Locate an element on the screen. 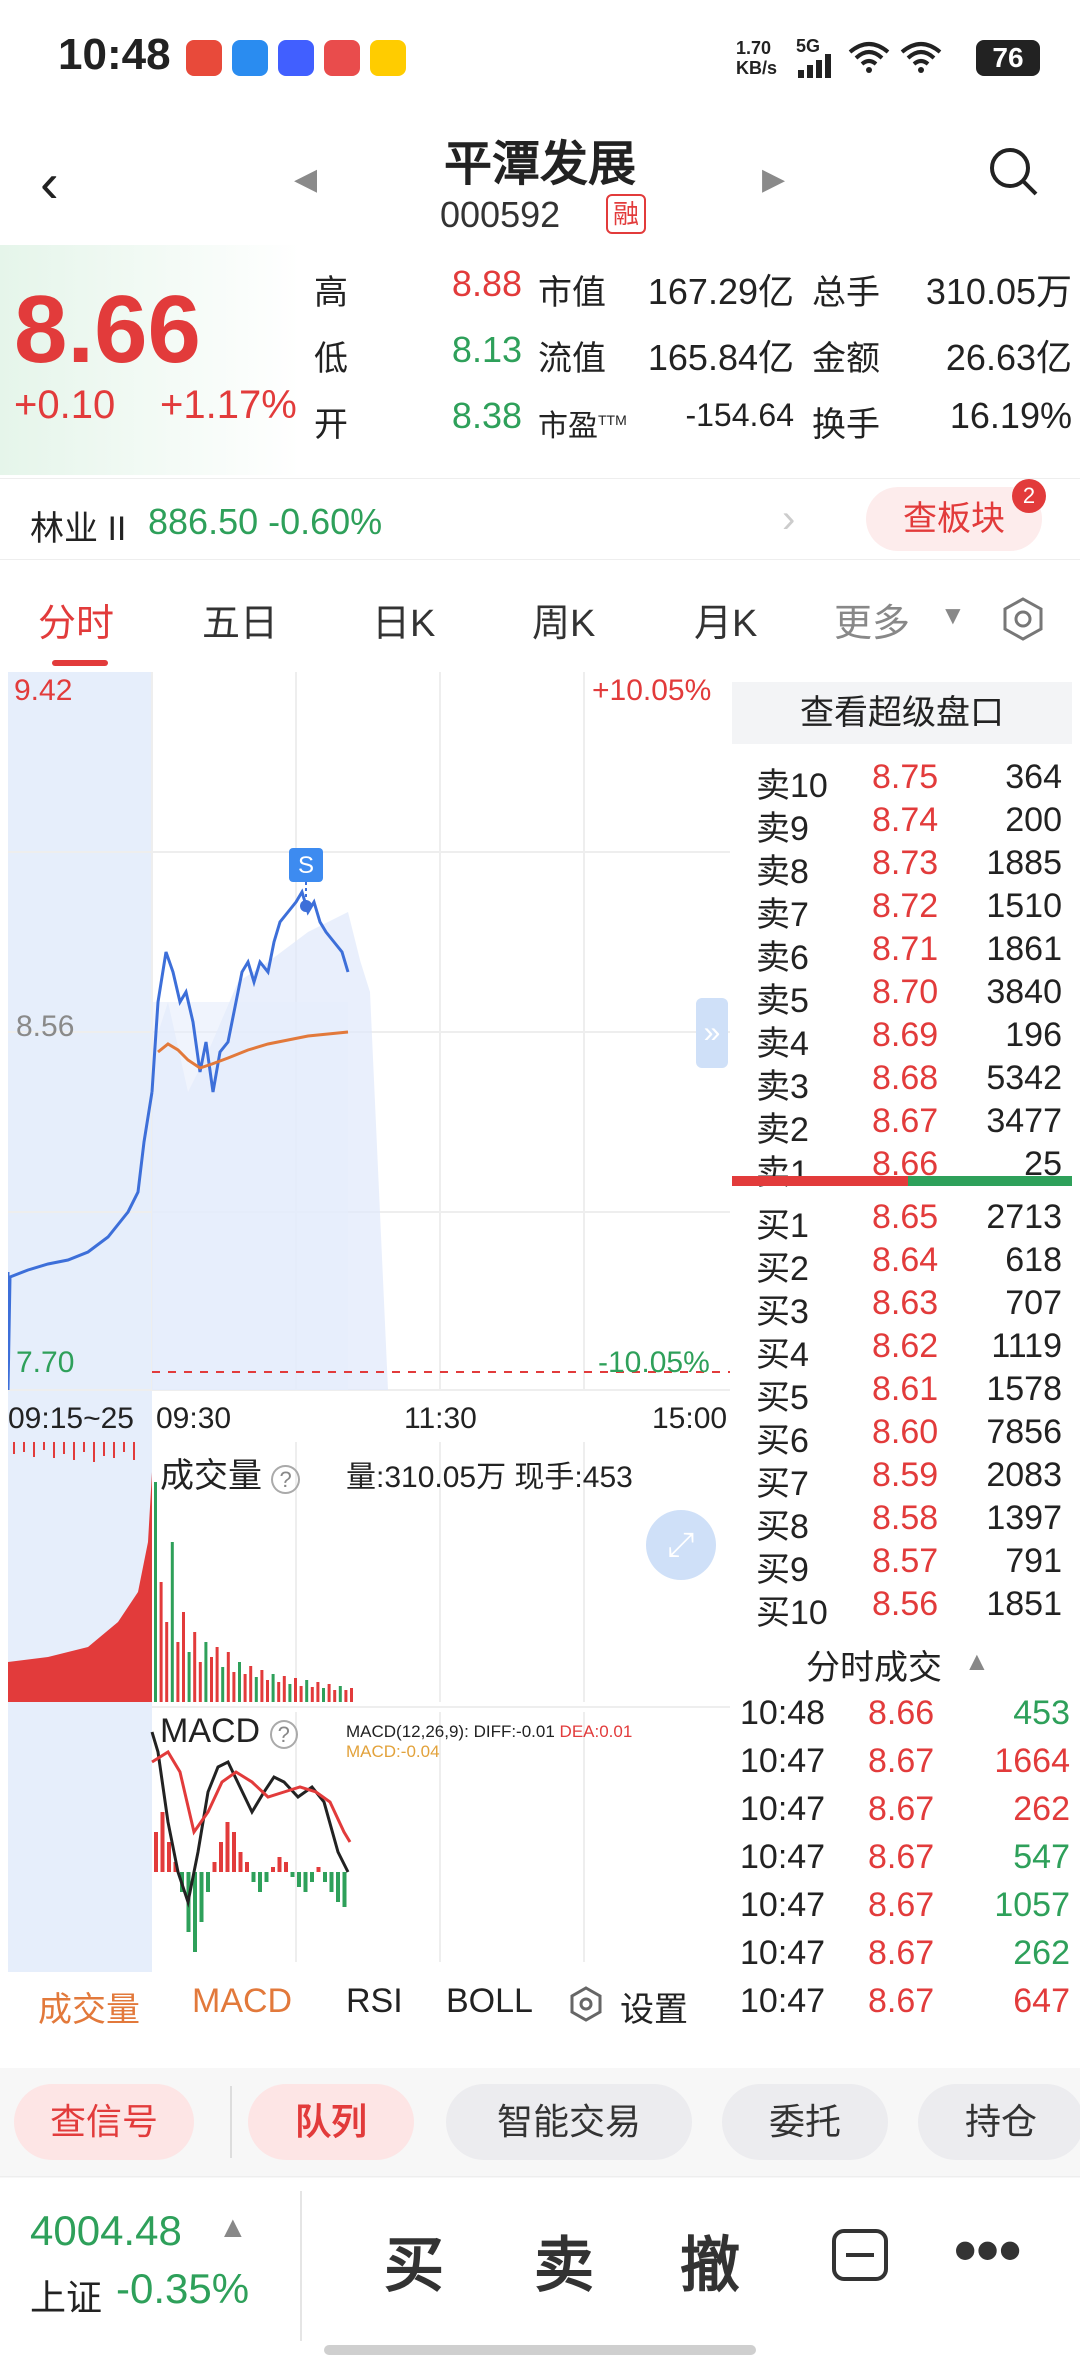 Image resolution: width=1080 pixels, height=2377 pixels. sell-level-row: 卖8 8.73 1885 is located at coordinates (902, 867).